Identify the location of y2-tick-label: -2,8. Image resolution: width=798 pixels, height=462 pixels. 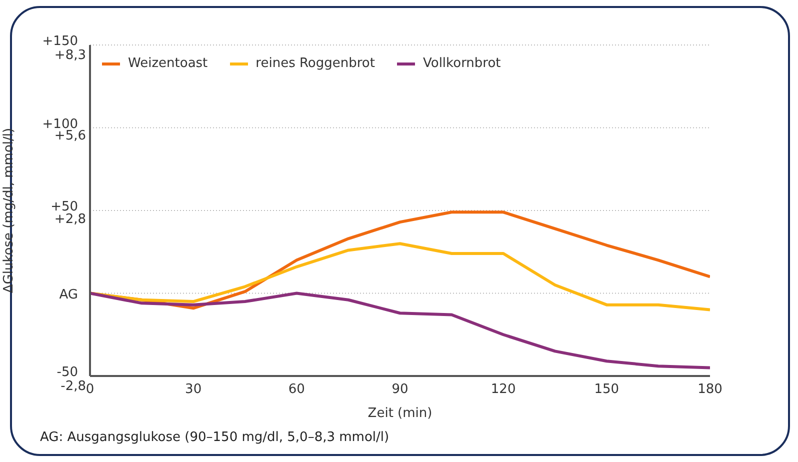
(73, 386).